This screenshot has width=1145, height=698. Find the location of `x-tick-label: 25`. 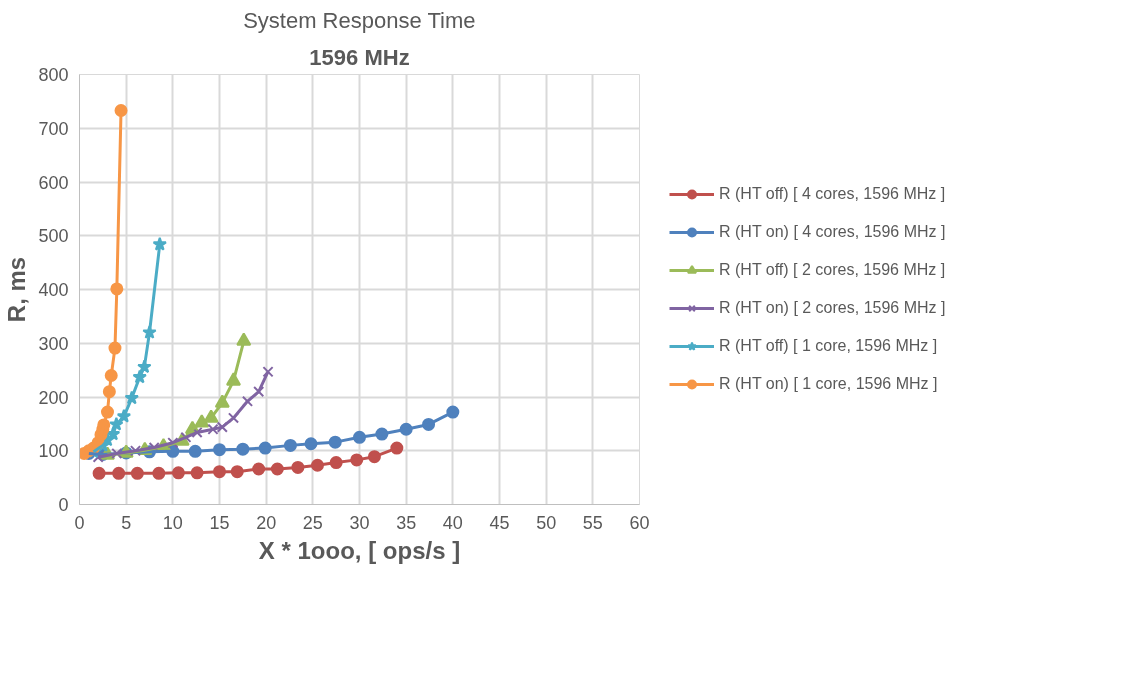

x-tick-label: 25 is located at coordinates (312, 522).